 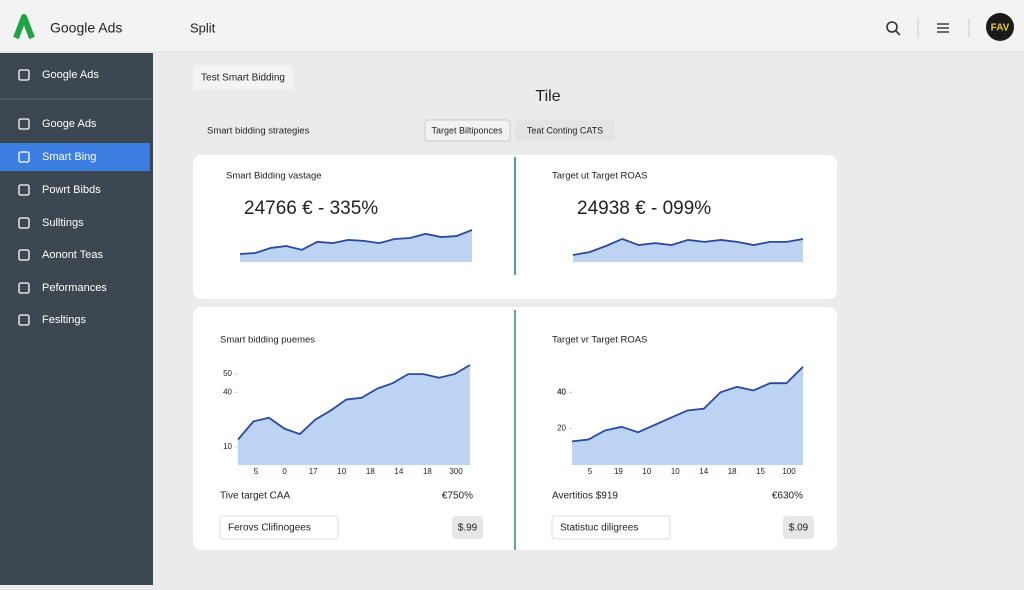 I want to click on nav-item: Google Ads, so click(x=70, y=75).